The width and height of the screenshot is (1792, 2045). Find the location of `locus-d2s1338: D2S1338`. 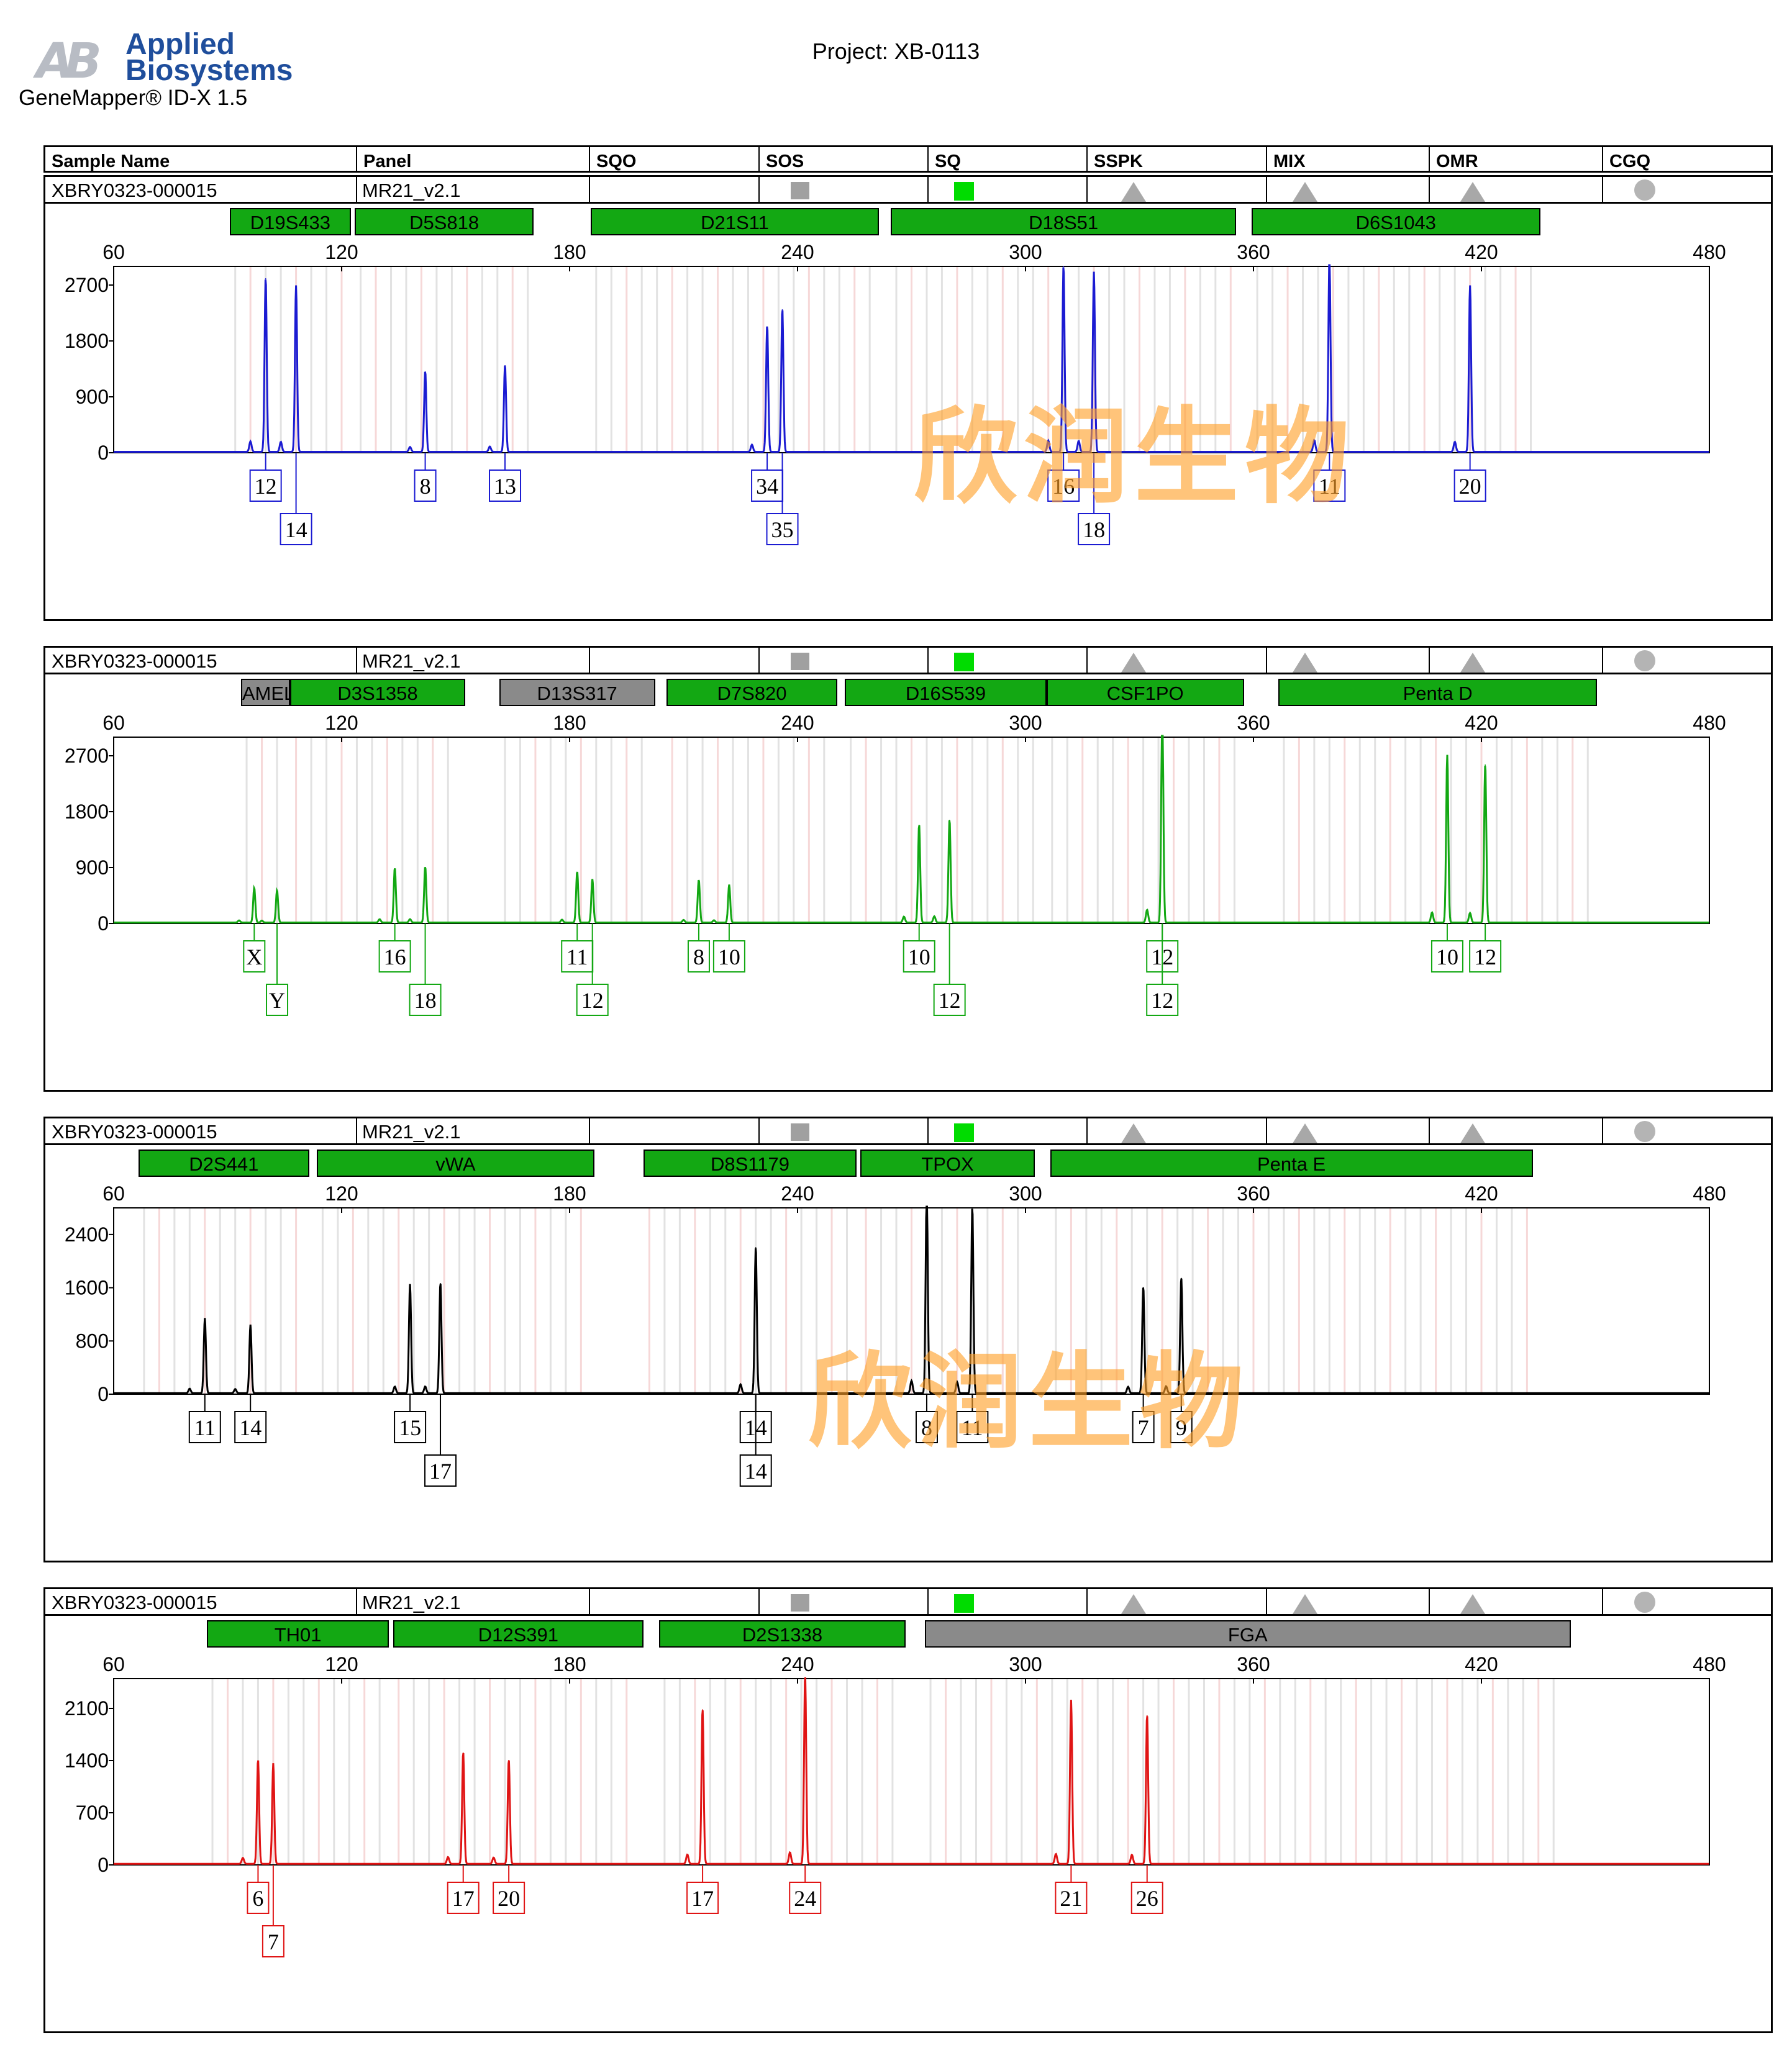

locus-d2s1338: D2S1338 is located at coordinates (782, 1634).